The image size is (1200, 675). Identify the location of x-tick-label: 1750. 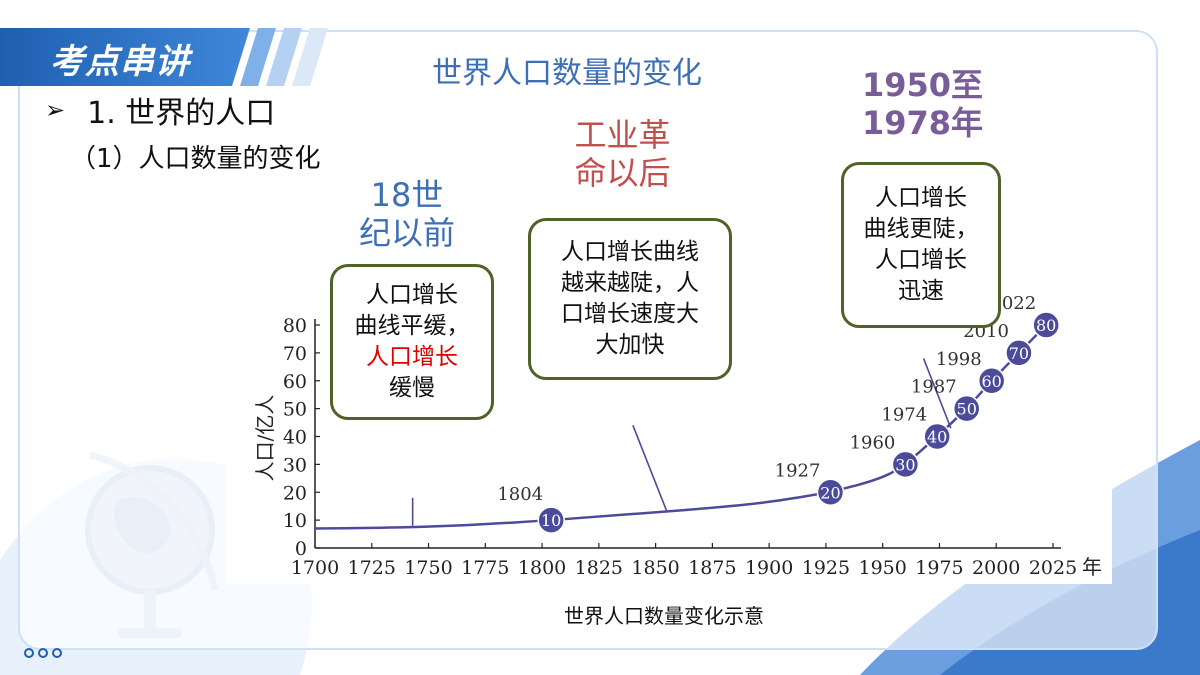
(428, 568).